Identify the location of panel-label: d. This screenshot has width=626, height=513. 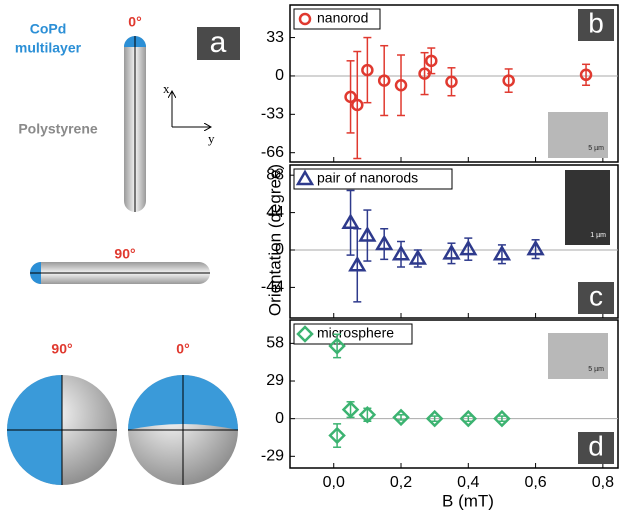
(596, 445).